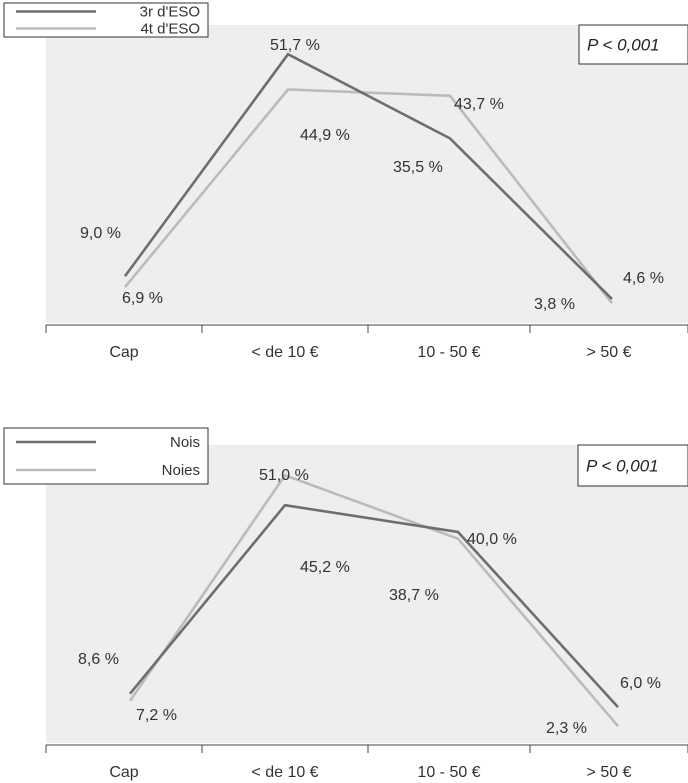 This screenshot has width=688, height=783. Describe the element at coordinates (181, 470) in the screenshot. I see `legend-label: Noies` at that location.